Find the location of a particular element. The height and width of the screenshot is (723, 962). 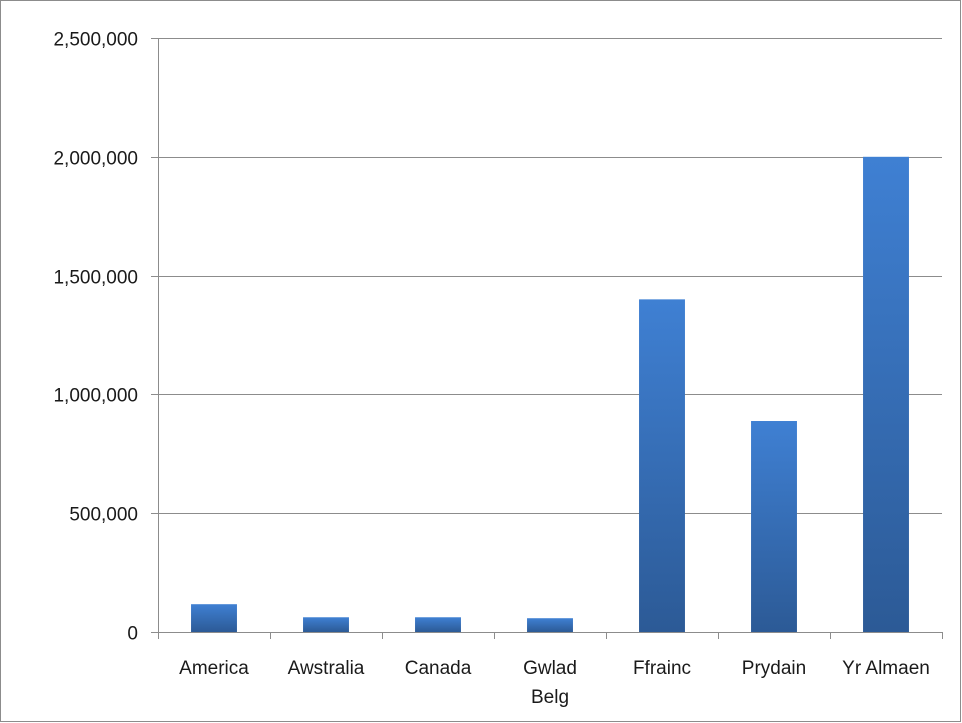

x-tick-label: Gwlad is located at coordinates (550, 668).